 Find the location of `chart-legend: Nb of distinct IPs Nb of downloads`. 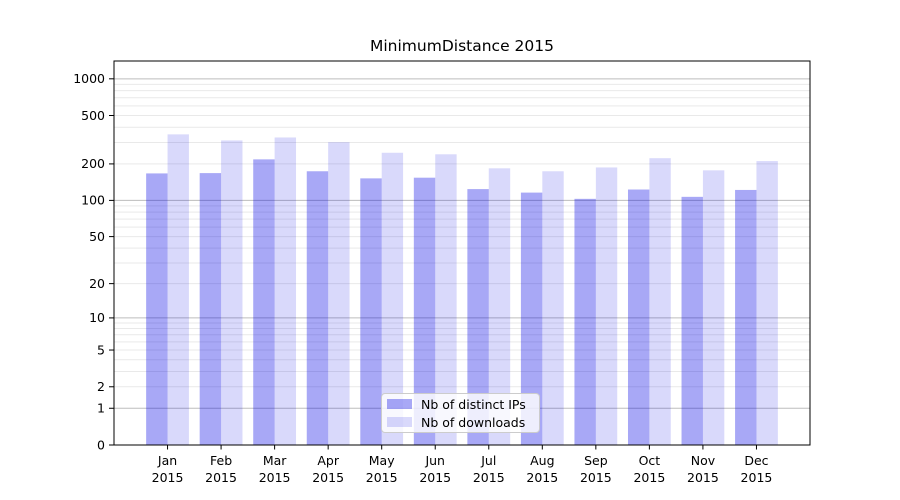

chart-legend: Nb of distinct IPs Nb of downloads is located at coordinates (460, 413).